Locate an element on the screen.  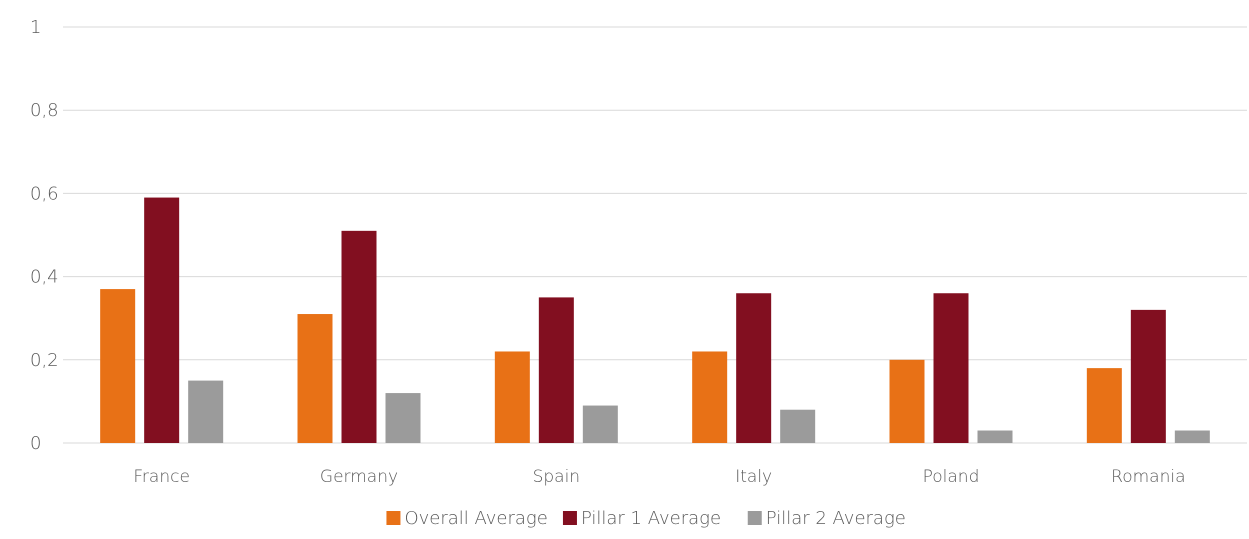
y-tick-label: 0,2 is located at coordinates (44, 360).